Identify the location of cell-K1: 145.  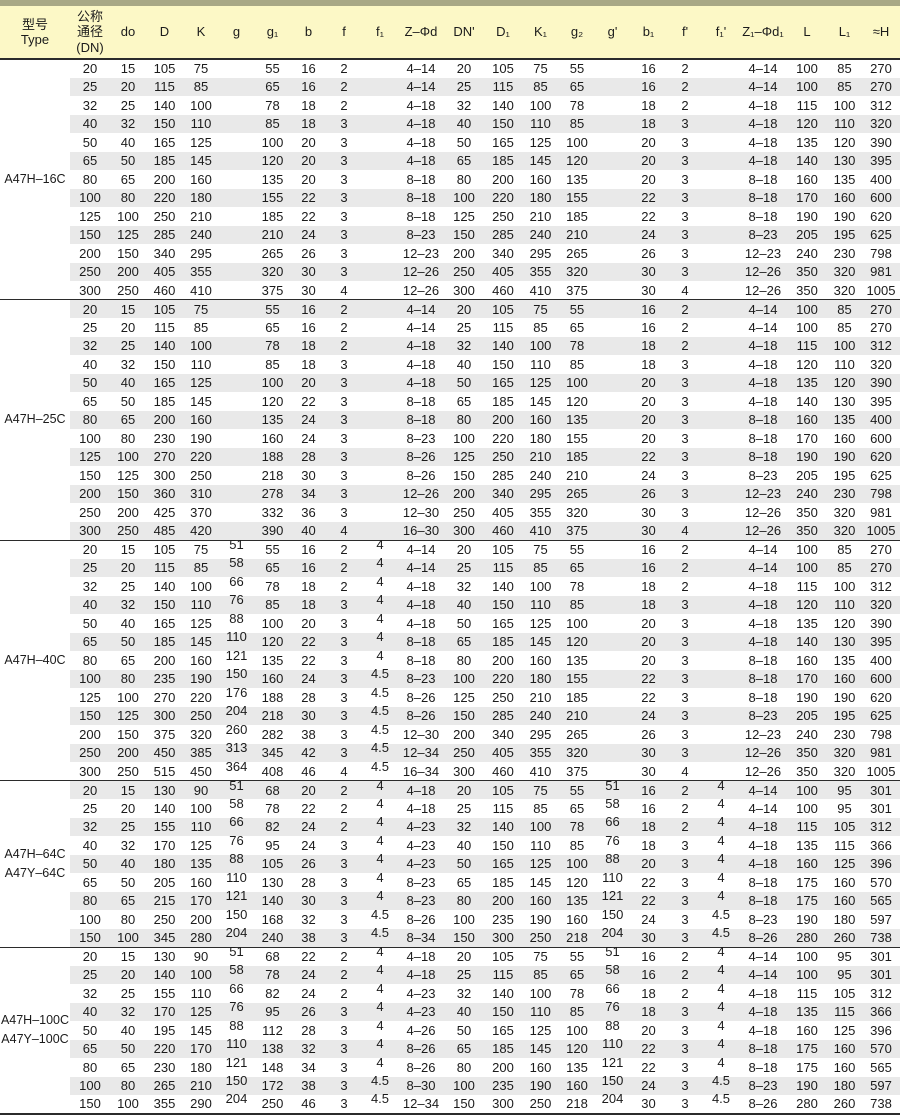
(540, 641).